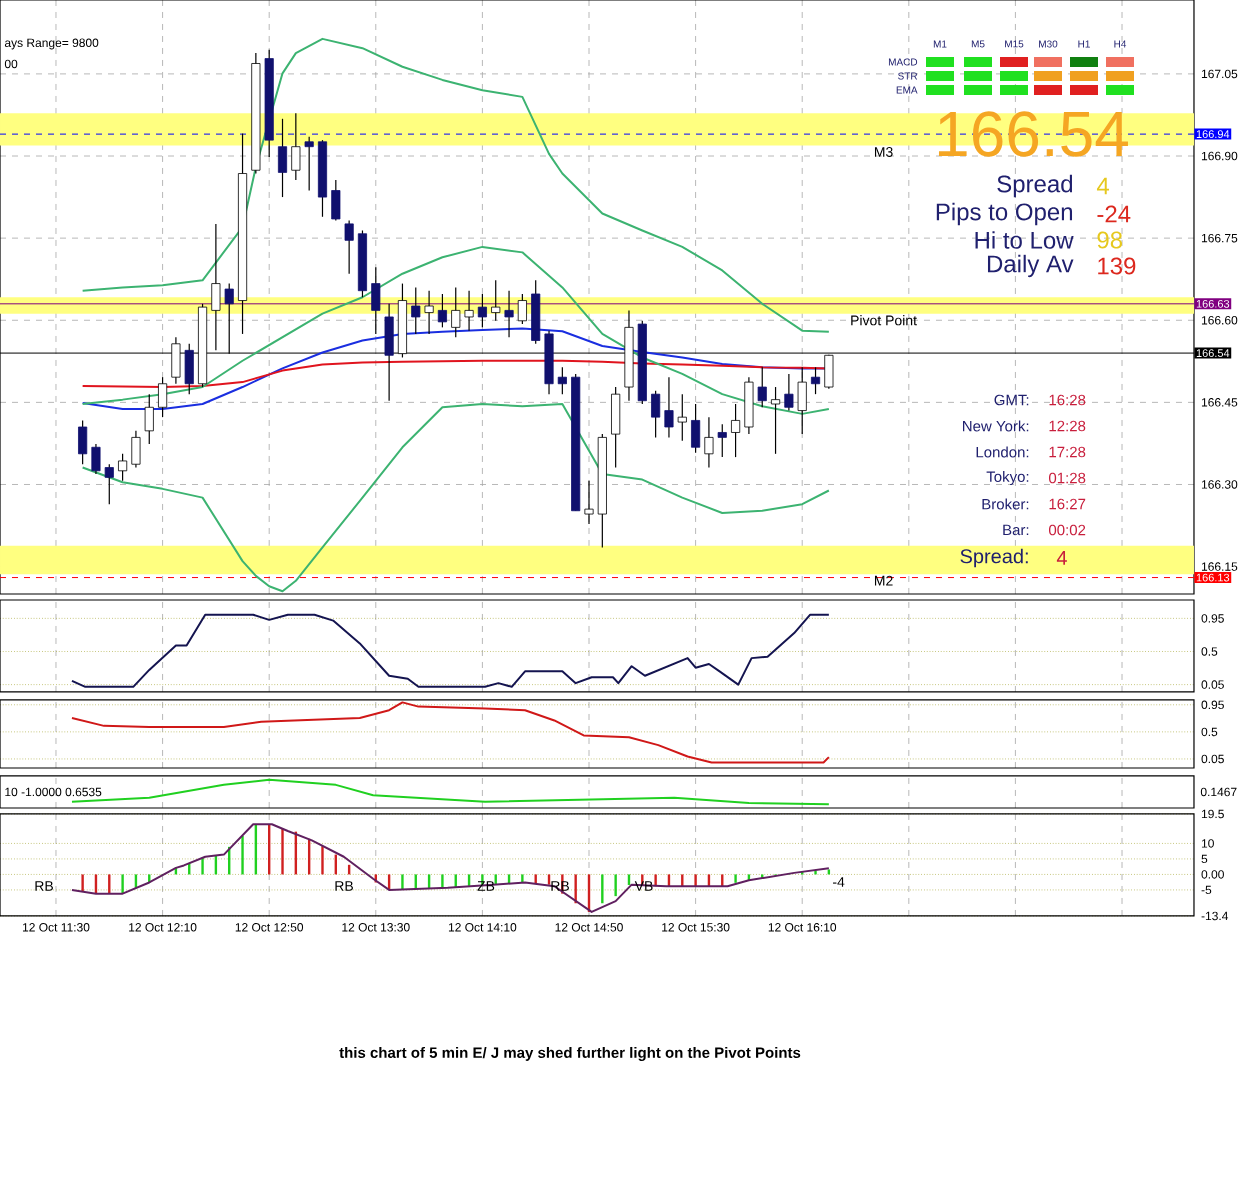 The width and height of the screenshot is (1250, 1188). I want to click on annotation: Hi to Low, so click(1024, 240).